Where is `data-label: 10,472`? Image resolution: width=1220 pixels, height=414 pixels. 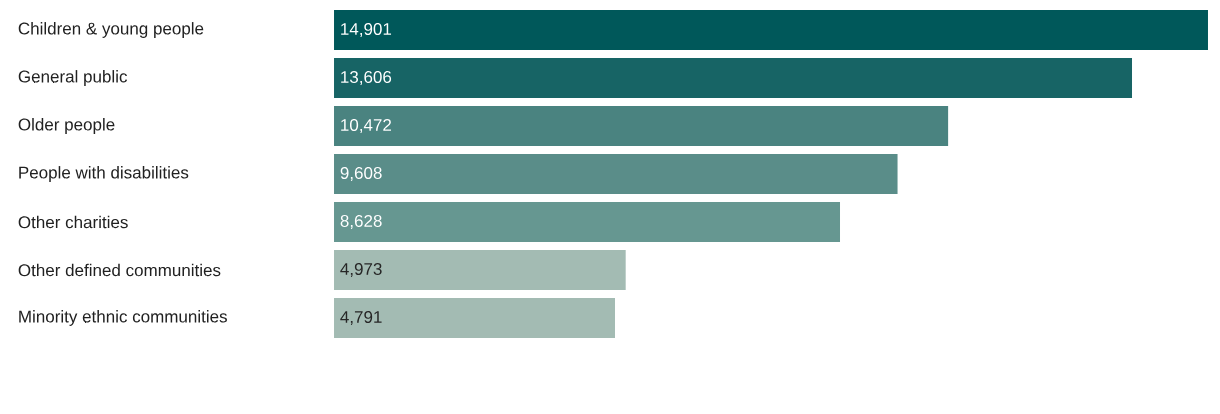
data-label: 10,472 is located at coordinates (366, 126).